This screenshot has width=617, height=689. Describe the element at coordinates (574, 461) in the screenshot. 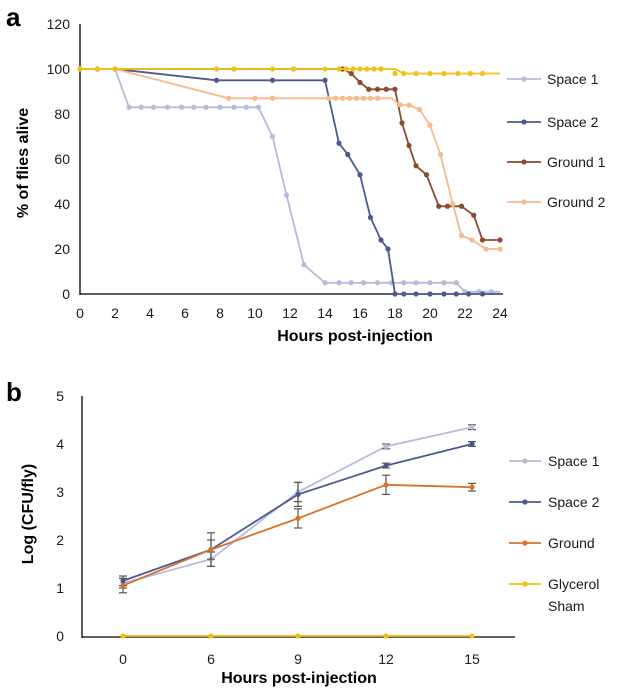

I see `panel-b-legend-label: Space 1` at that location.